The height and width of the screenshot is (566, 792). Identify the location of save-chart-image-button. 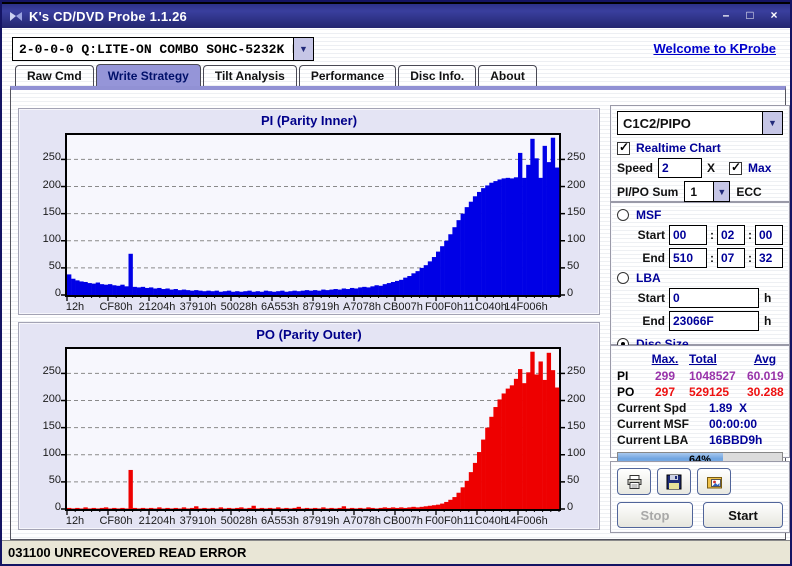
(714, 481).